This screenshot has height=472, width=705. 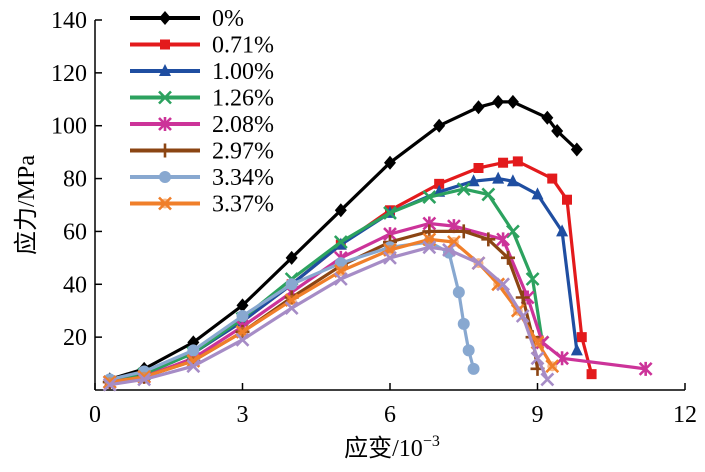 What do you see at coordinates (95, 415) in the screenshot?
I see `x-tick-label: 0` at bounding box center [95, 415].